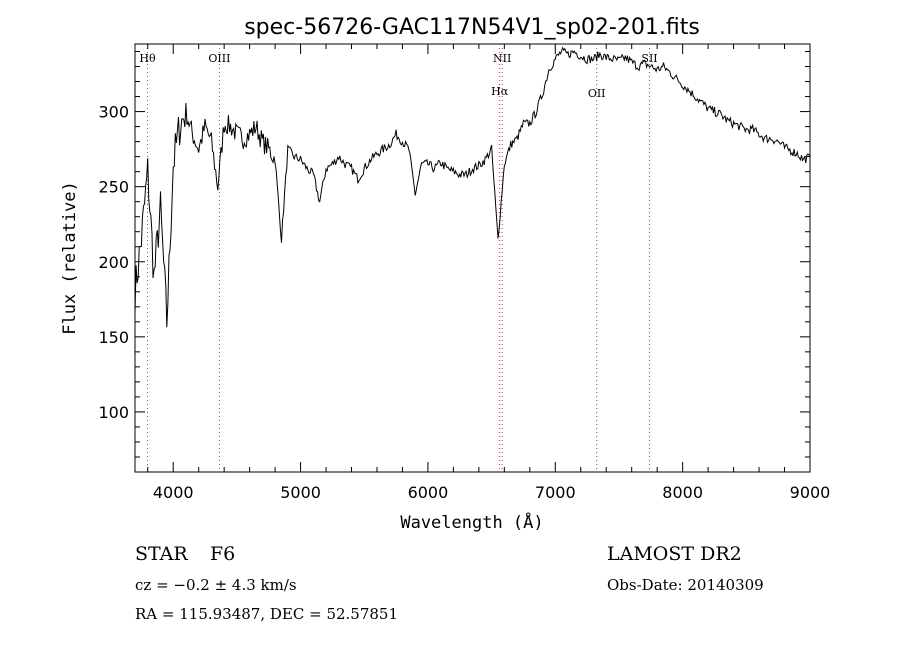 Image resolution: width=900 pixels, height=650 pixels. What do you see at coordinates (113, 112) in the screenshot?
I see `y-tick-label: 300` at bounding box center [113, 112].